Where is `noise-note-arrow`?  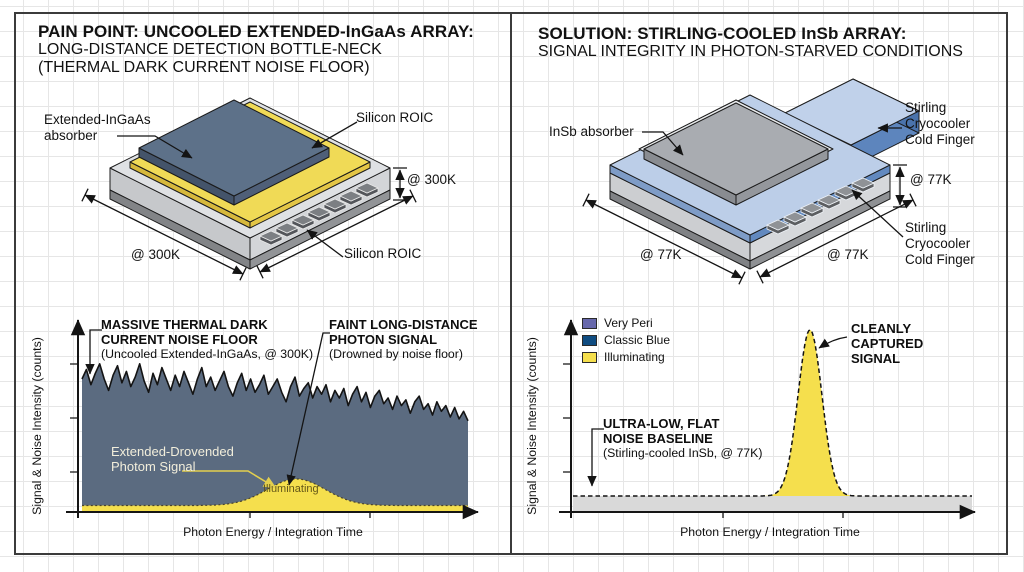 noise-note-arrow is located at coordinates (93, 352).